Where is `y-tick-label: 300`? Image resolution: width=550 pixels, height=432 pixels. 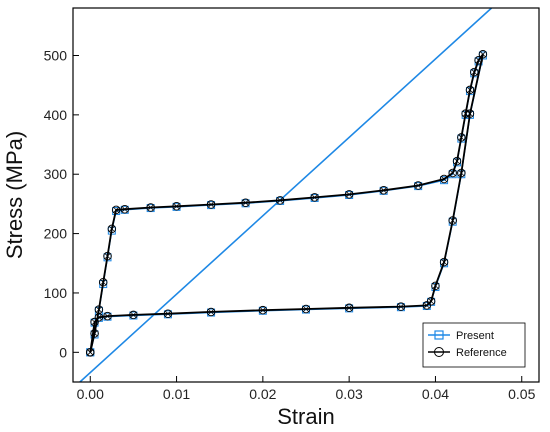
y-tick-label: 300 is located at coordinates (56, 174).